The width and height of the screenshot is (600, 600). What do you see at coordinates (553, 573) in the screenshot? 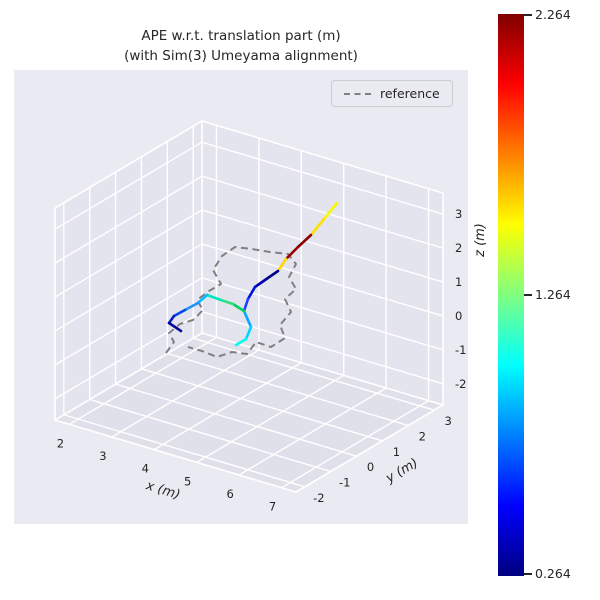
I see `colorbar-min-label: 0.264` at bounding box center [553, 573].